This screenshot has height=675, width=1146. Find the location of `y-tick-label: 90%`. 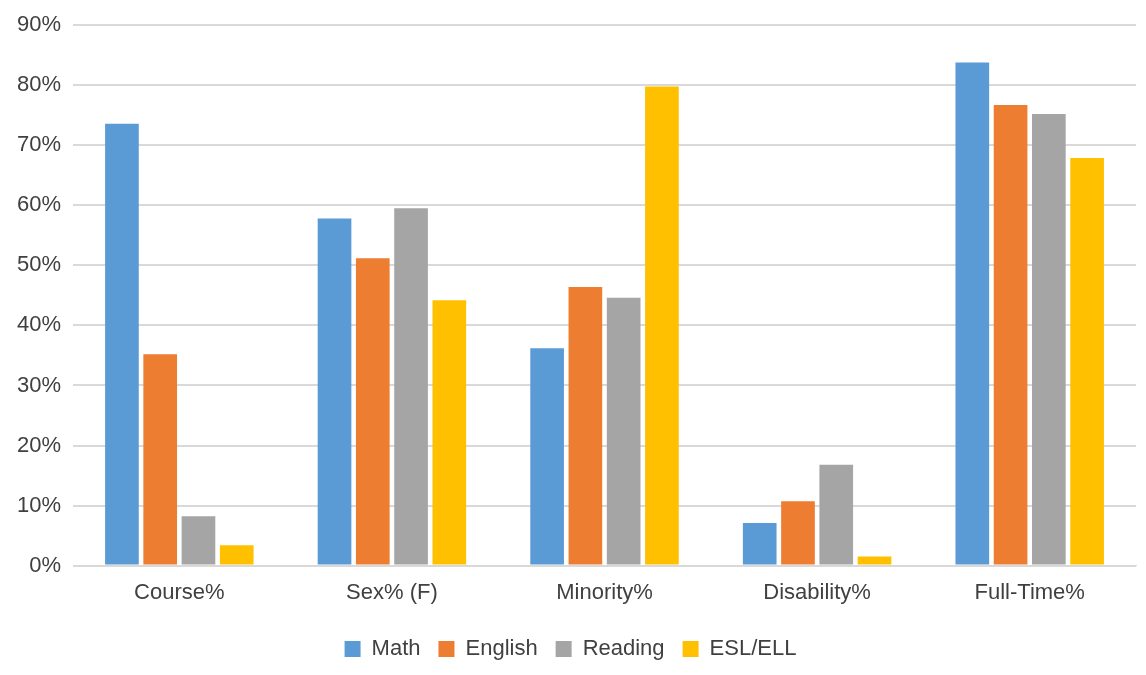

y-tick-label: 90% is located at coordinates (39, 24).